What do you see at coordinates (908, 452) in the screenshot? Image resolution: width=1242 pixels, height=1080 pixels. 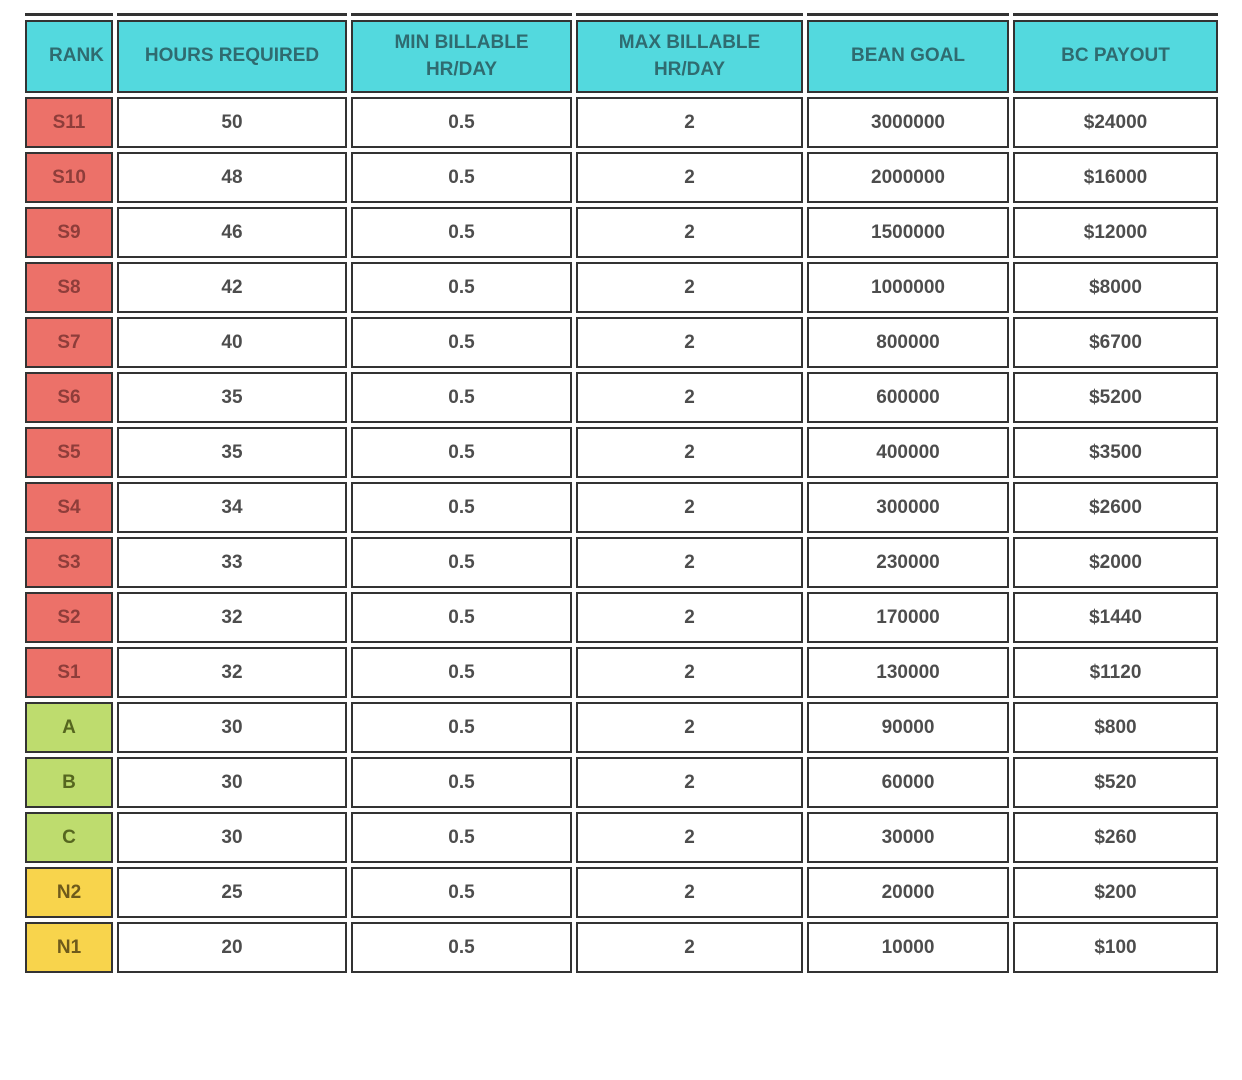 I see `bean-goal-cell: 400000` at bounding box center [908, 452].